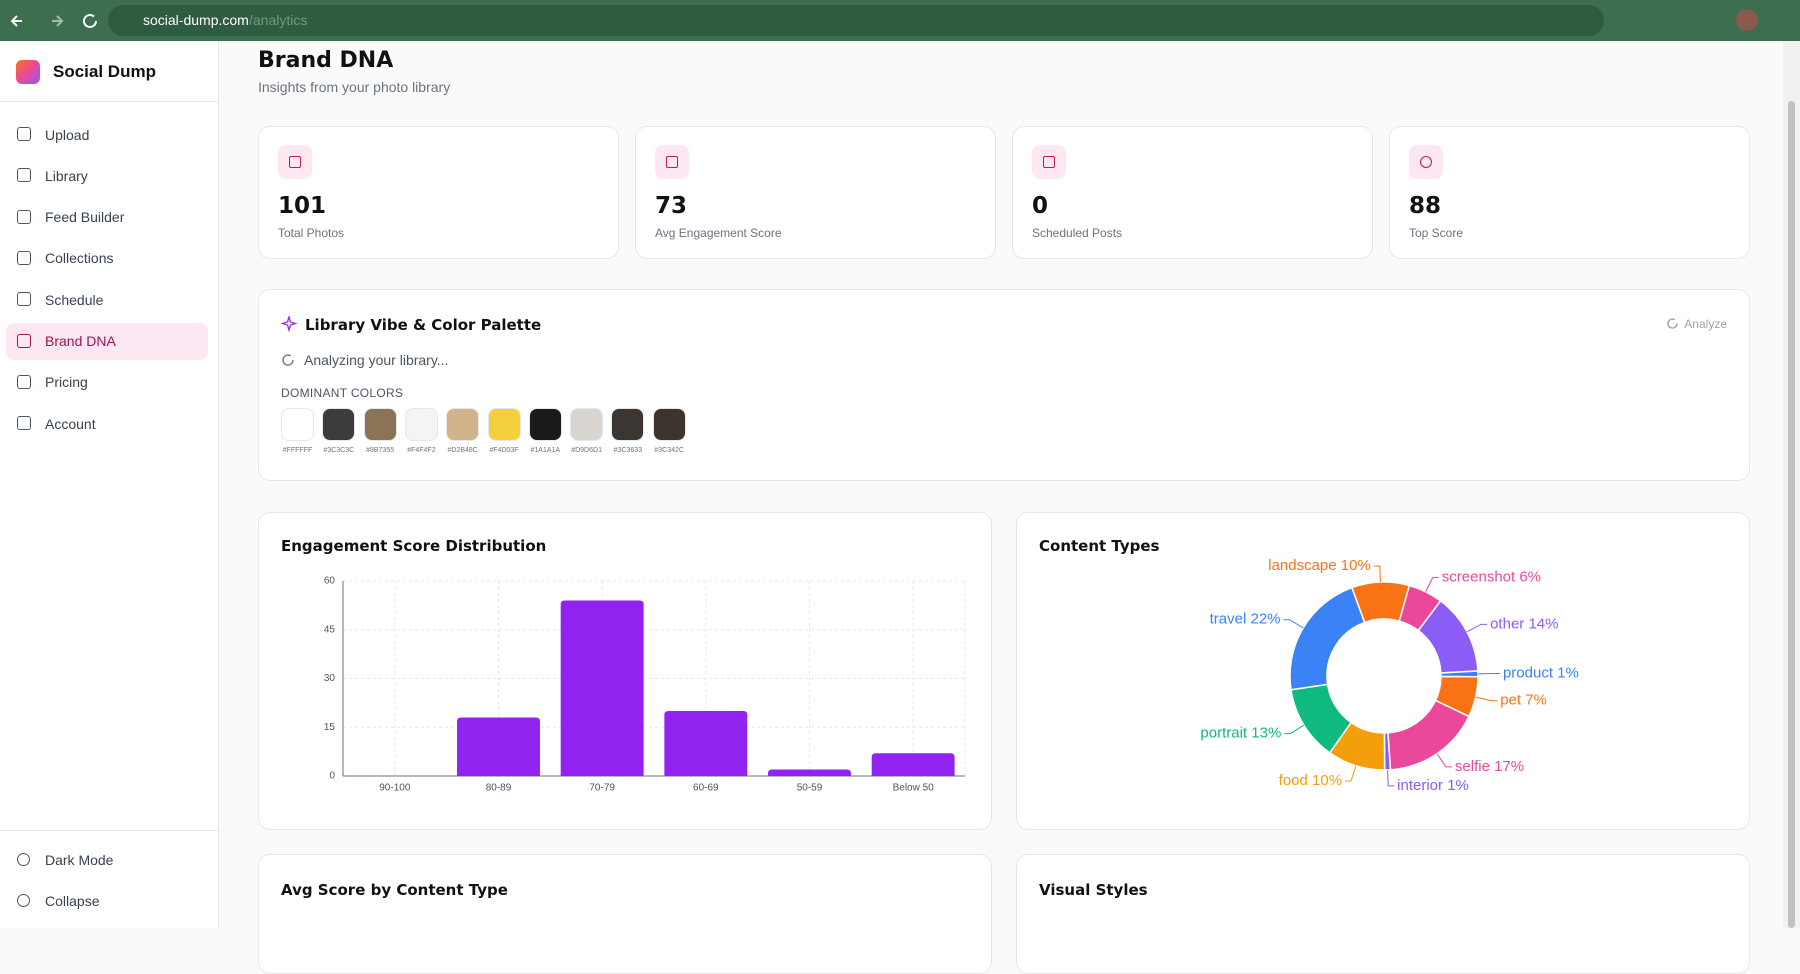 This screenshot has width=1800, height=974. What do you see at coordinates (1425, 206) in the screenshot?
I see `stat-value: 88` at bounding box center [1425, 206].